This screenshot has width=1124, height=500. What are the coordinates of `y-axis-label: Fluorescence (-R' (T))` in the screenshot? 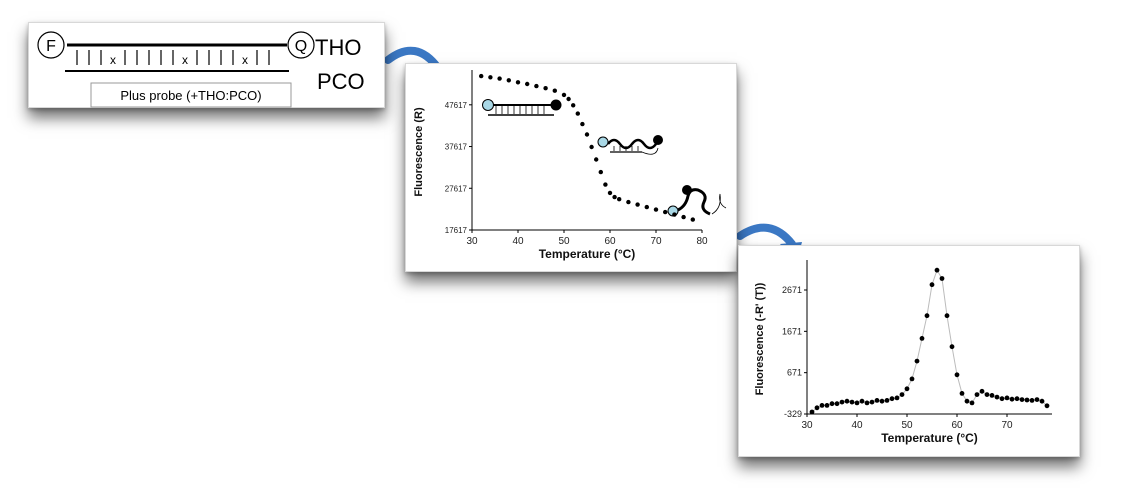 It's located at (760, 338).